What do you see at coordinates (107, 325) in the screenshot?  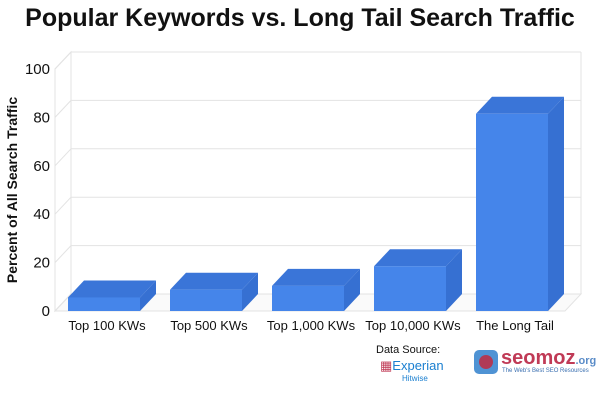 I see `x-tick-label: Top 100 KWs` at bounding box center [107, 325].